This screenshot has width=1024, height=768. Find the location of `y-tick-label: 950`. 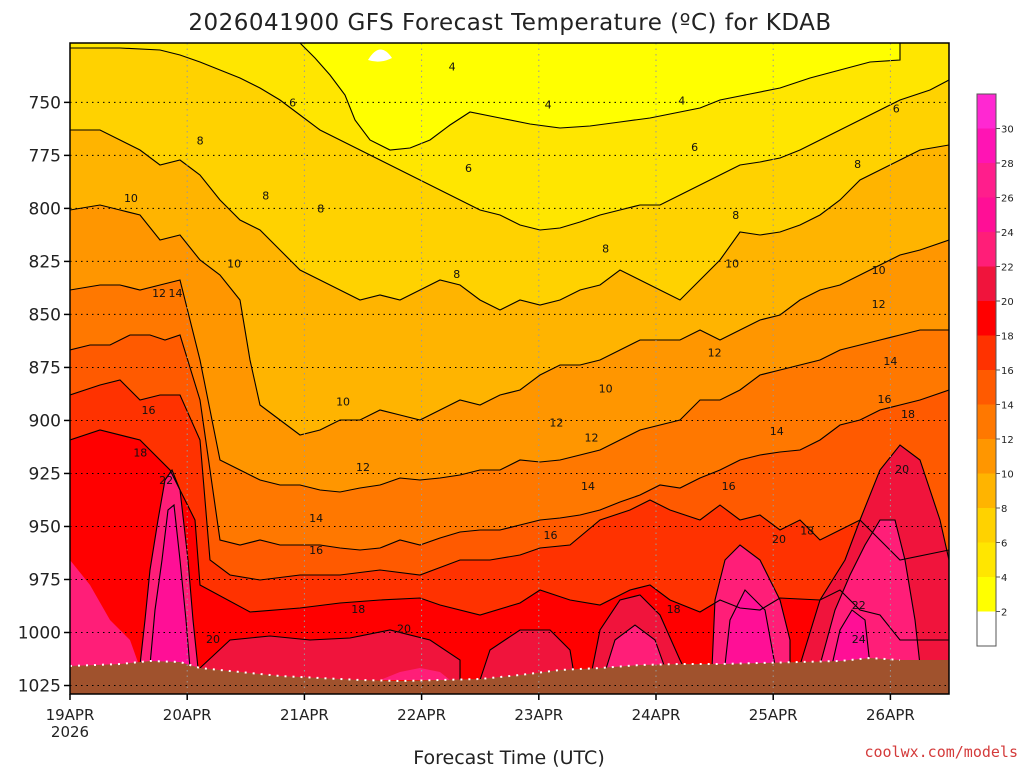

y-tick-label: 950 is located at coordinates (45, 527).